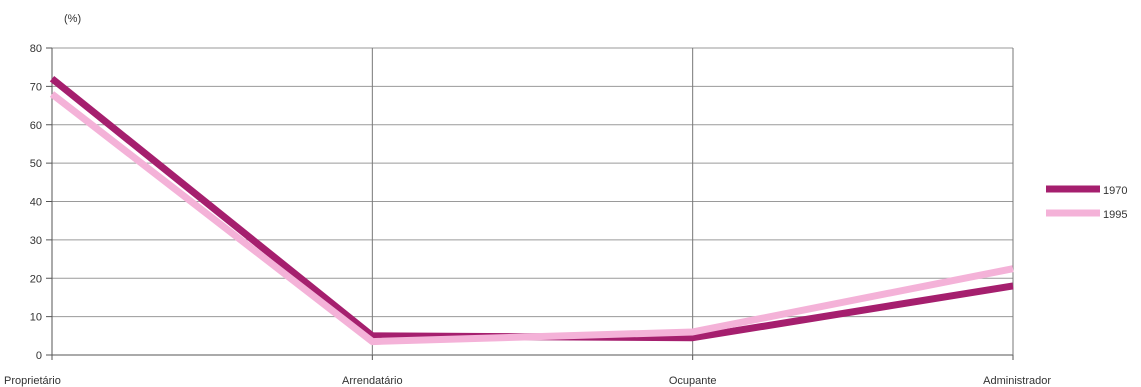 Image resolution: width=1141 pixels, height=387 pixels. Describe the element at coordinates (32, 381) in the screenshot. I see `x-tick-label: Proprietário` at that location.